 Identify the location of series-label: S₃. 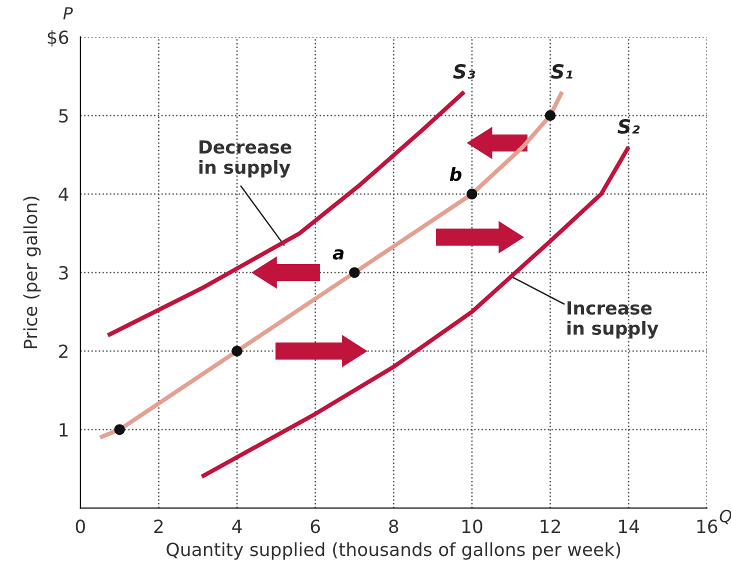
(464, 71).